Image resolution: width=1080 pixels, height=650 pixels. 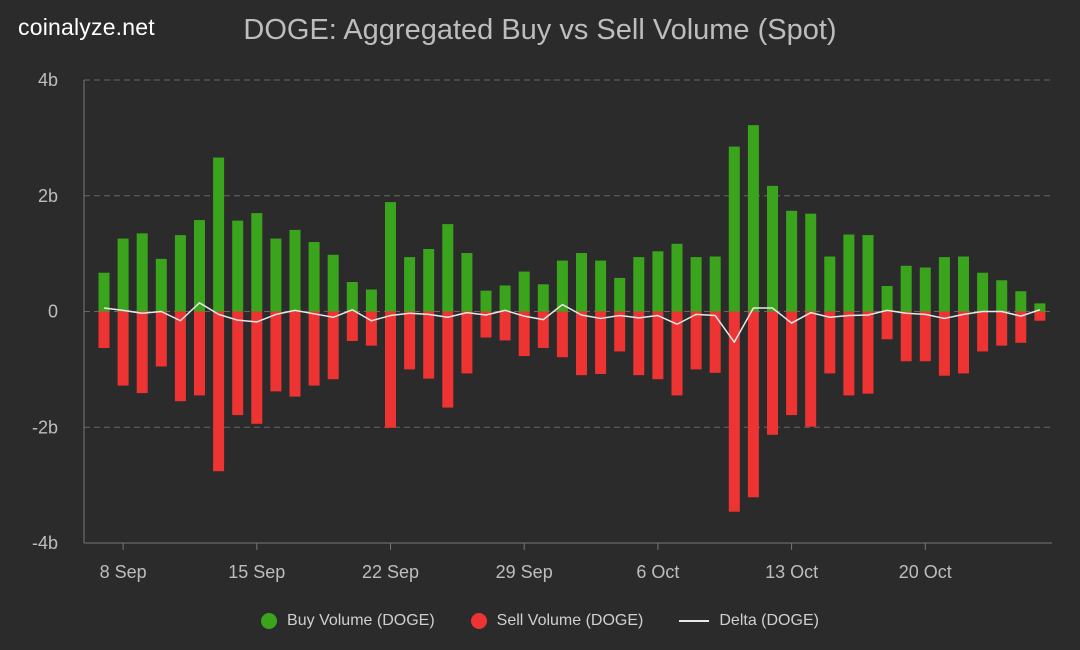 I want to click on legend-item-sell: Sell Volume (DOGE), so click(x=557, y=621).